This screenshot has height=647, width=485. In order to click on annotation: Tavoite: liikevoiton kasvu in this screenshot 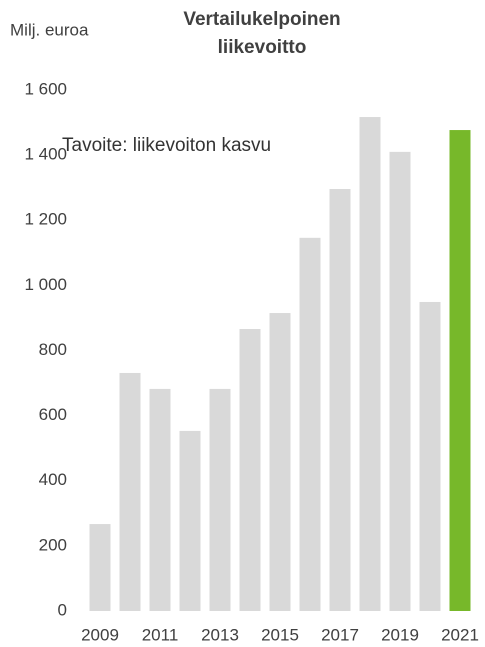, I will do `click(166, 145)`.